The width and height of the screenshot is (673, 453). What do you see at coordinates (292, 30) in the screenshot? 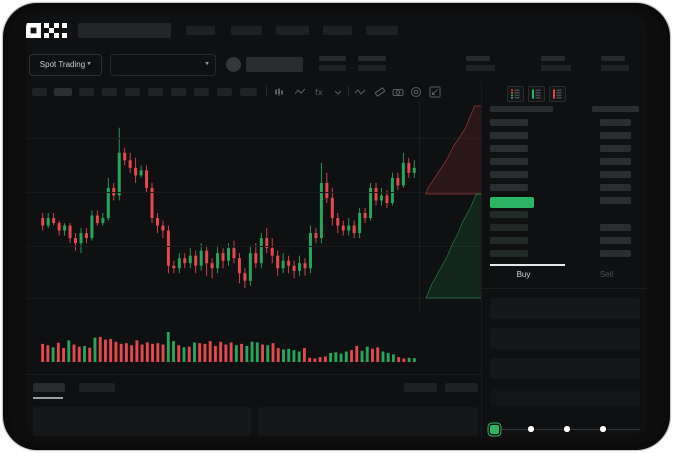
I see `nav-item-earn` at bounding box center [292, 30].